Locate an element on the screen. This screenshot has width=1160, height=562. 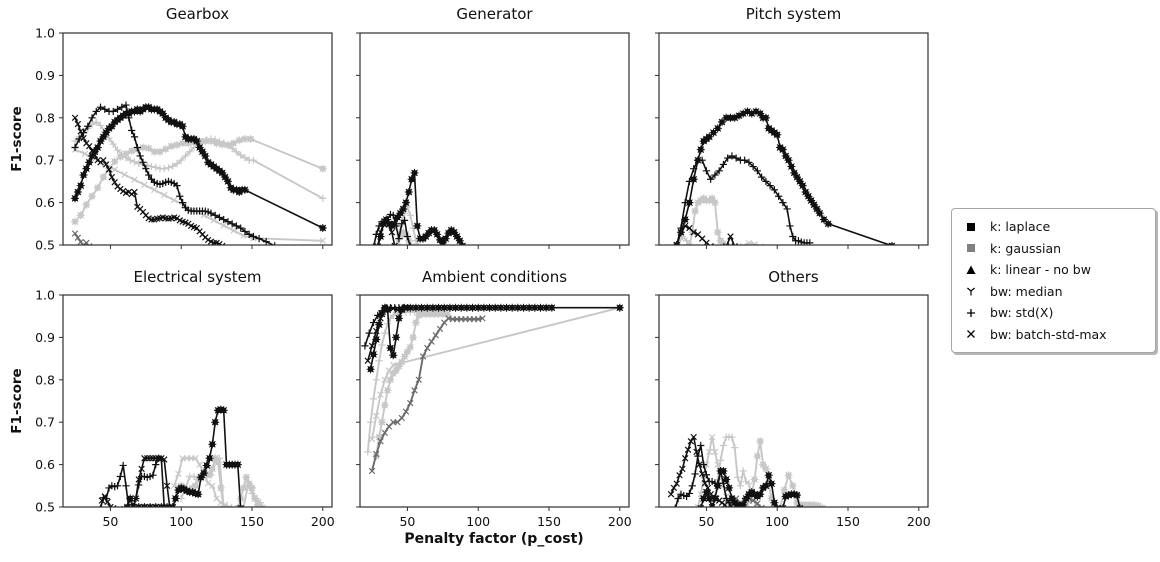
subplot-title-gearbox: Gearbox is located at coordinates (197, 14).